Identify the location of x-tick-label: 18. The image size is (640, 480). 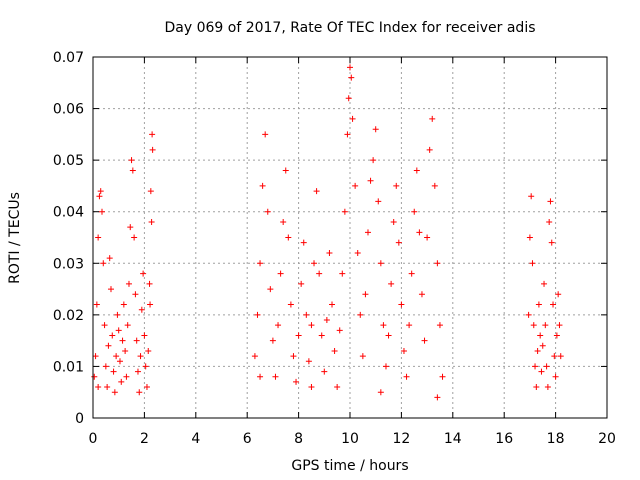
(556, 439).